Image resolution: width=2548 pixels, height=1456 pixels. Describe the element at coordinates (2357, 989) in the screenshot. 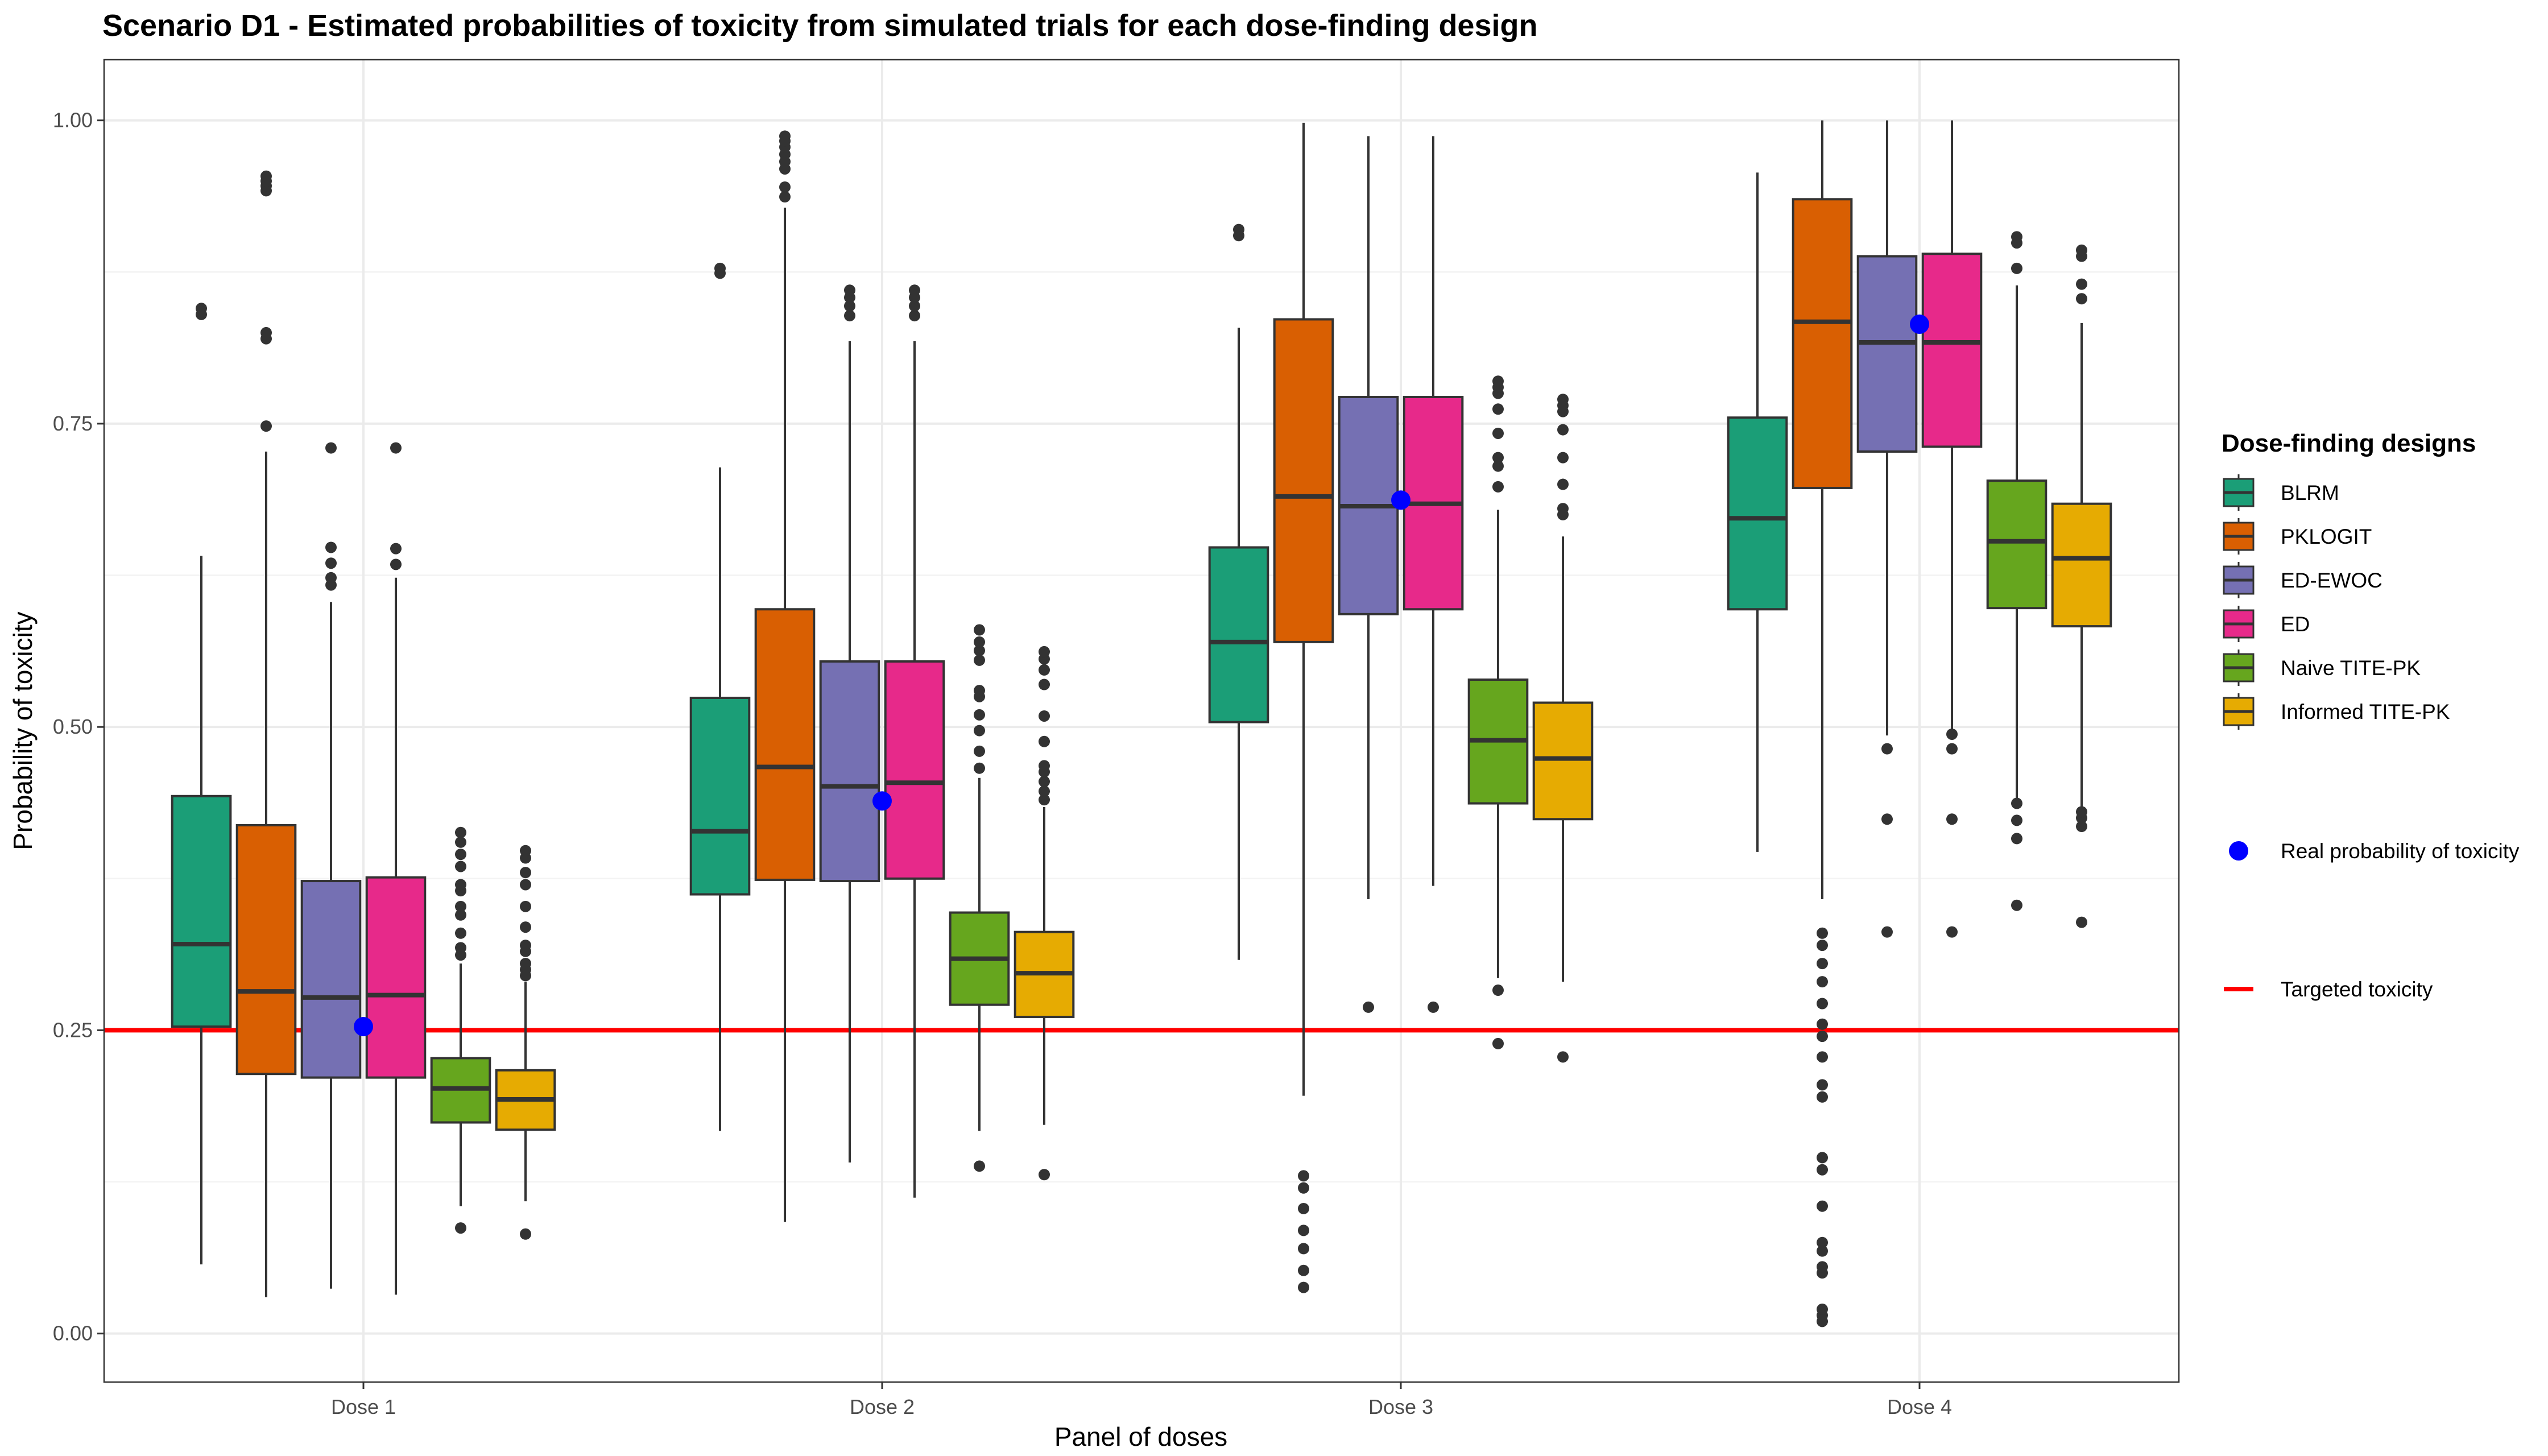

I see `legend-label: Targeted toxicity` at that location.